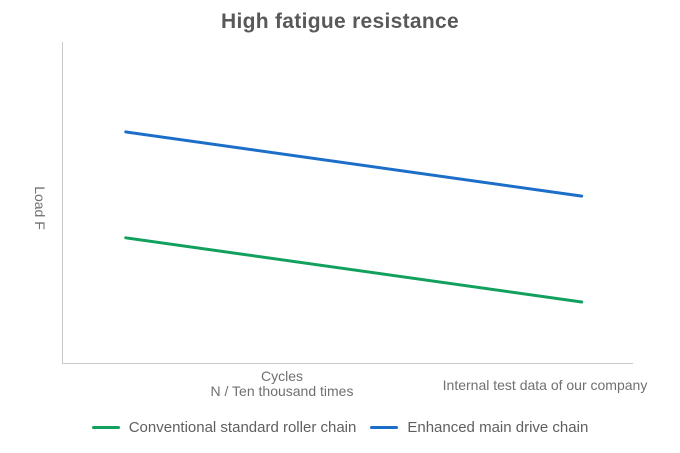 Image resolution: width=680 pixels, height=453 pixels. Describe the element at coordinates (105, 427) in the screenshot. I see `legend-swatch-green-line-icon` at that location.